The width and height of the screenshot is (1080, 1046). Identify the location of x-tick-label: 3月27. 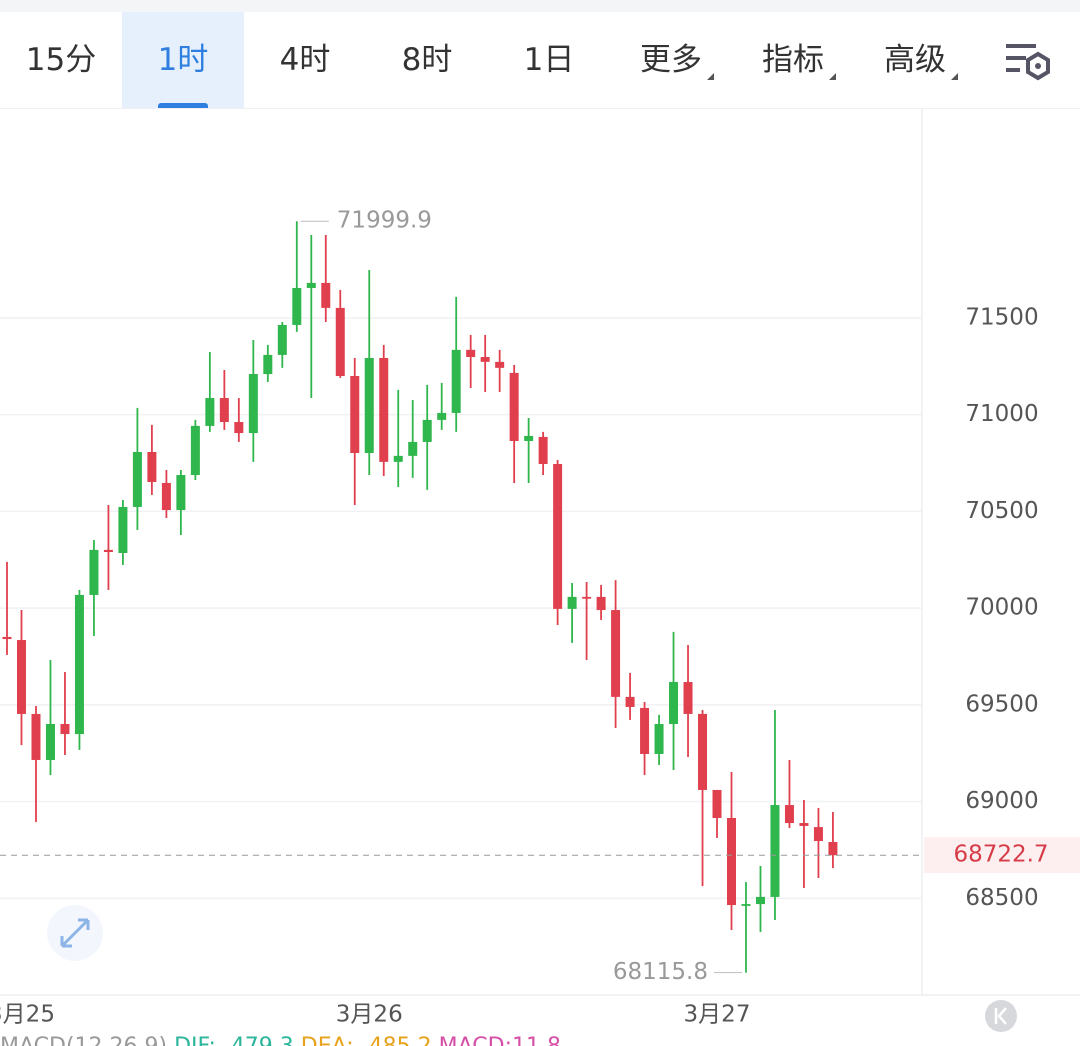
(717, 1015).